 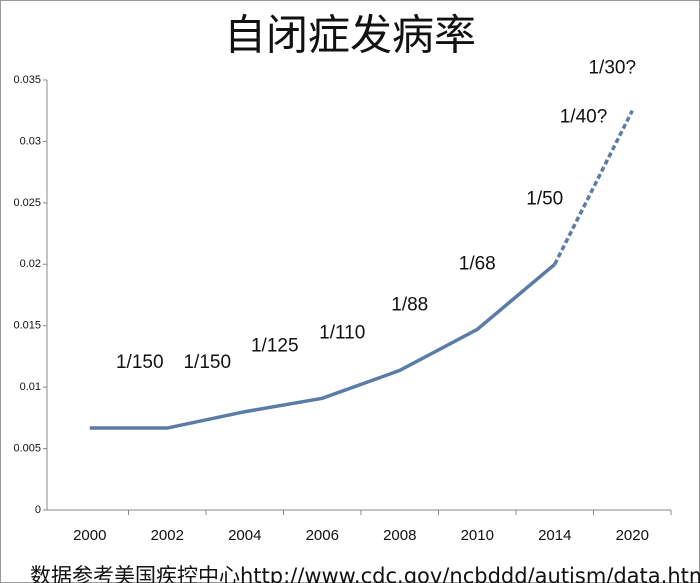 I want to click on x-tick-label: 2010, so click(x=477, y=535).